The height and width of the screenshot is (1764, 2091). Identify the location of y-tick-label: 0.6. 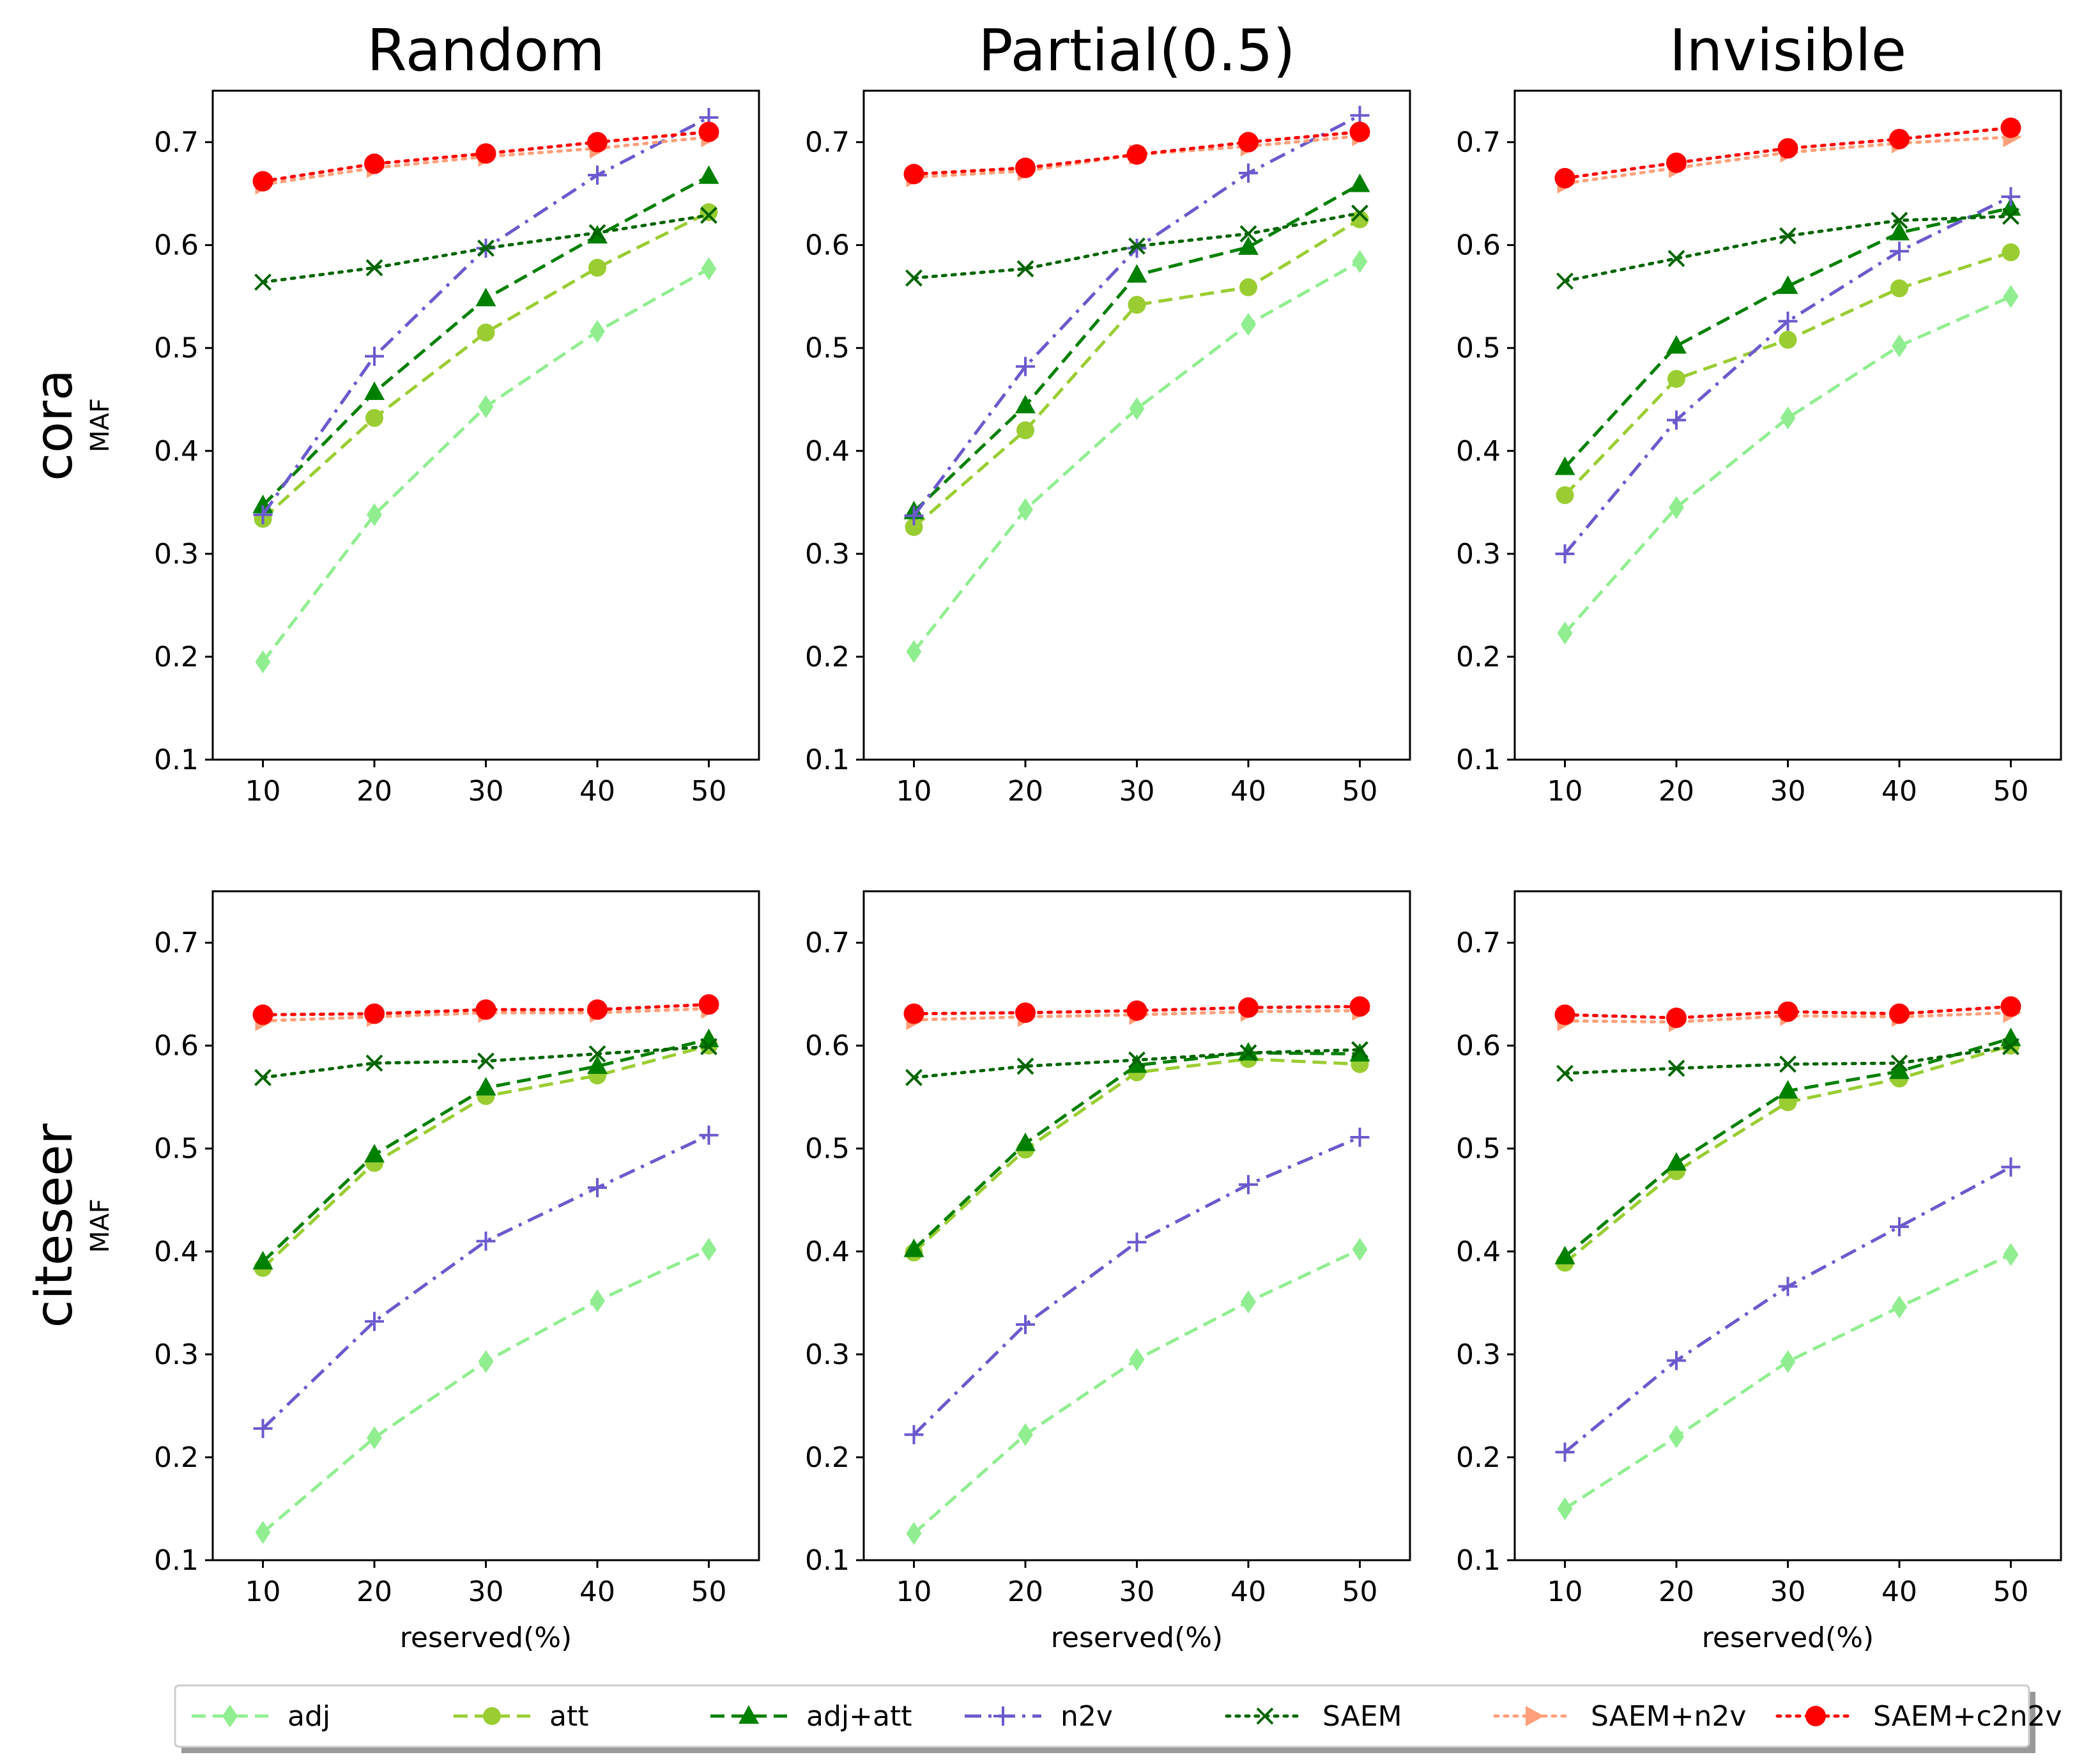
(176, 245).